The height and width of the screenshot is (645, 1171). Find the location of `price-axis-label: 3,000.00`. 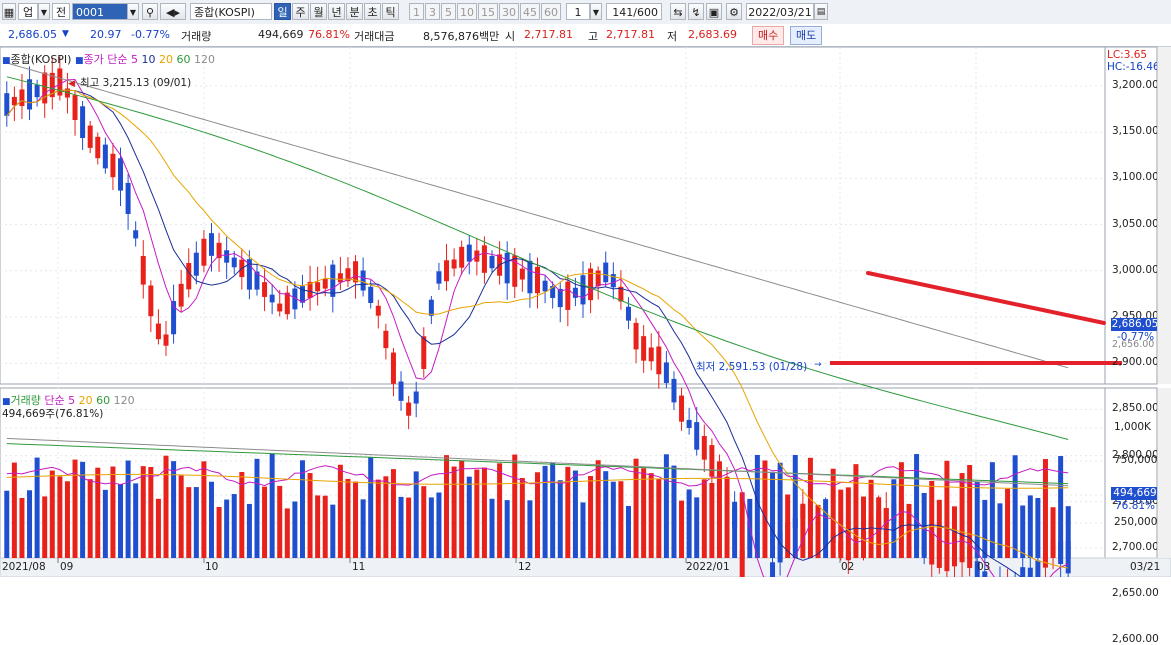

price-axis-label: 3,000.00 is located at coordinates (1135, 269).